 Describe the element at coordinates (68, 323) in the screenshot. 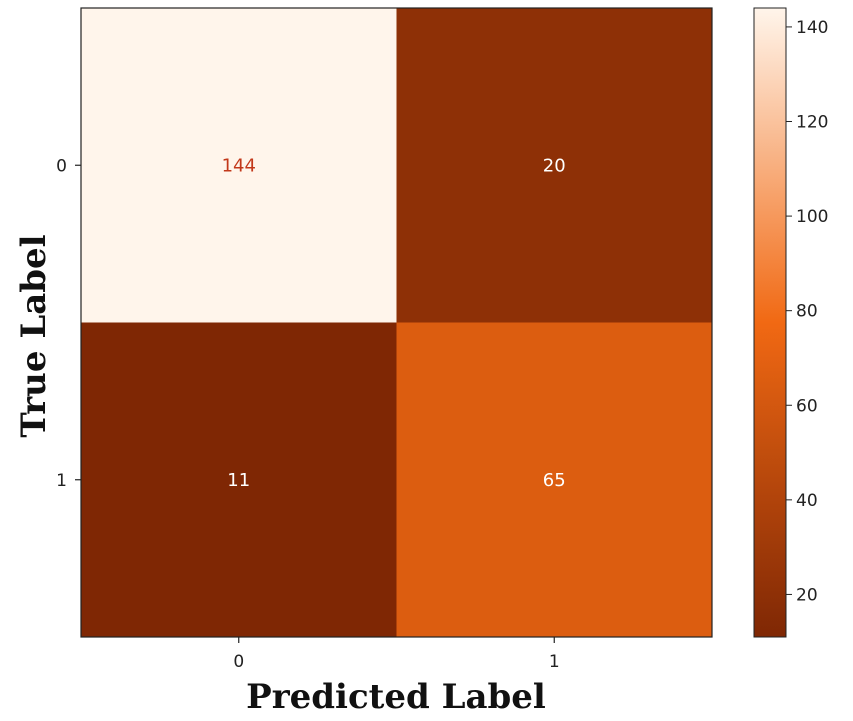

I see `y-axis: 01` at that location.